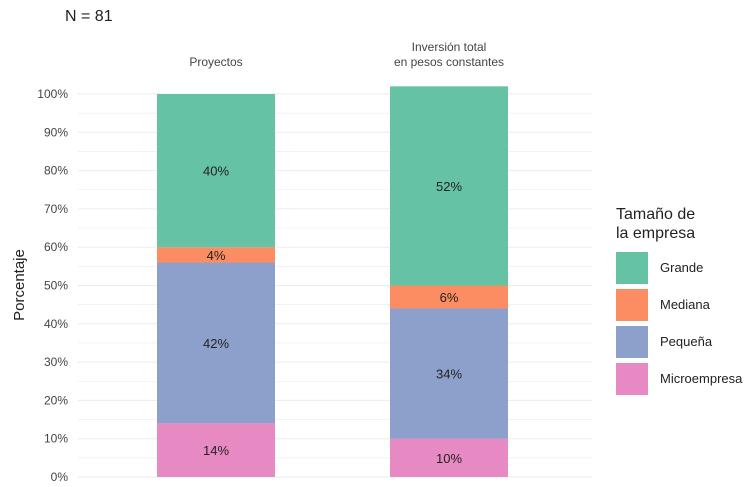  I want to click on sample-size-note: N = 81, so click(89, 16).